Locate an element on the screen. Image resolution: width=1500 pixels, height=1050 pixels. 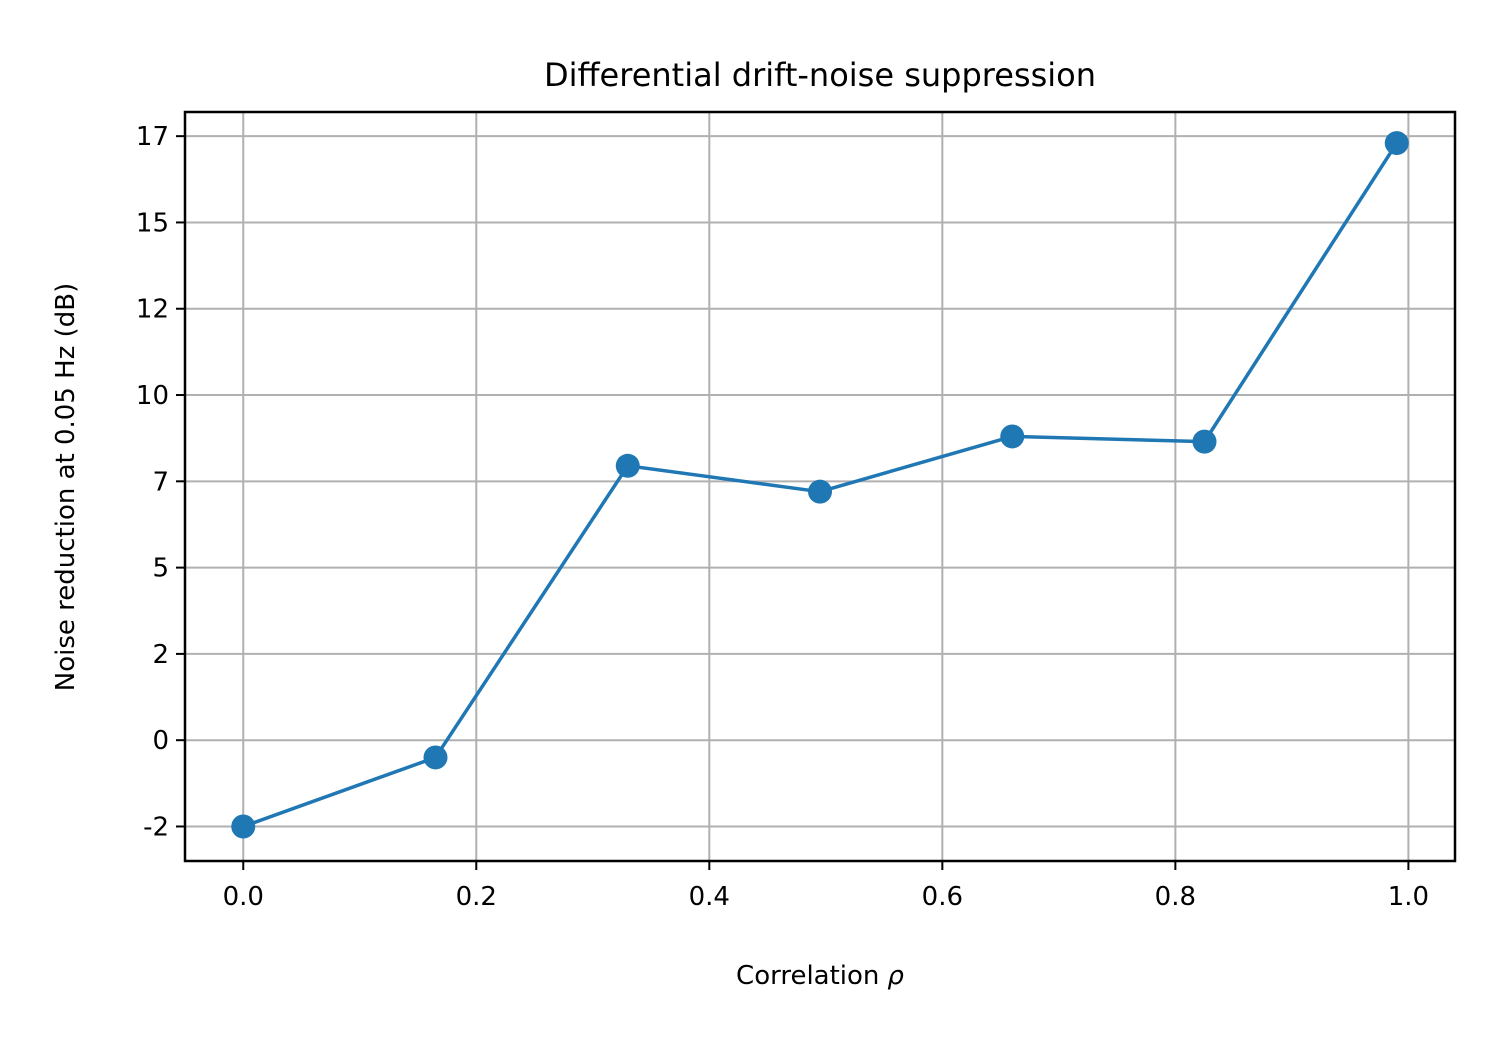
x-axis-label: Correlation ρ is located at coordinates (820, 976).